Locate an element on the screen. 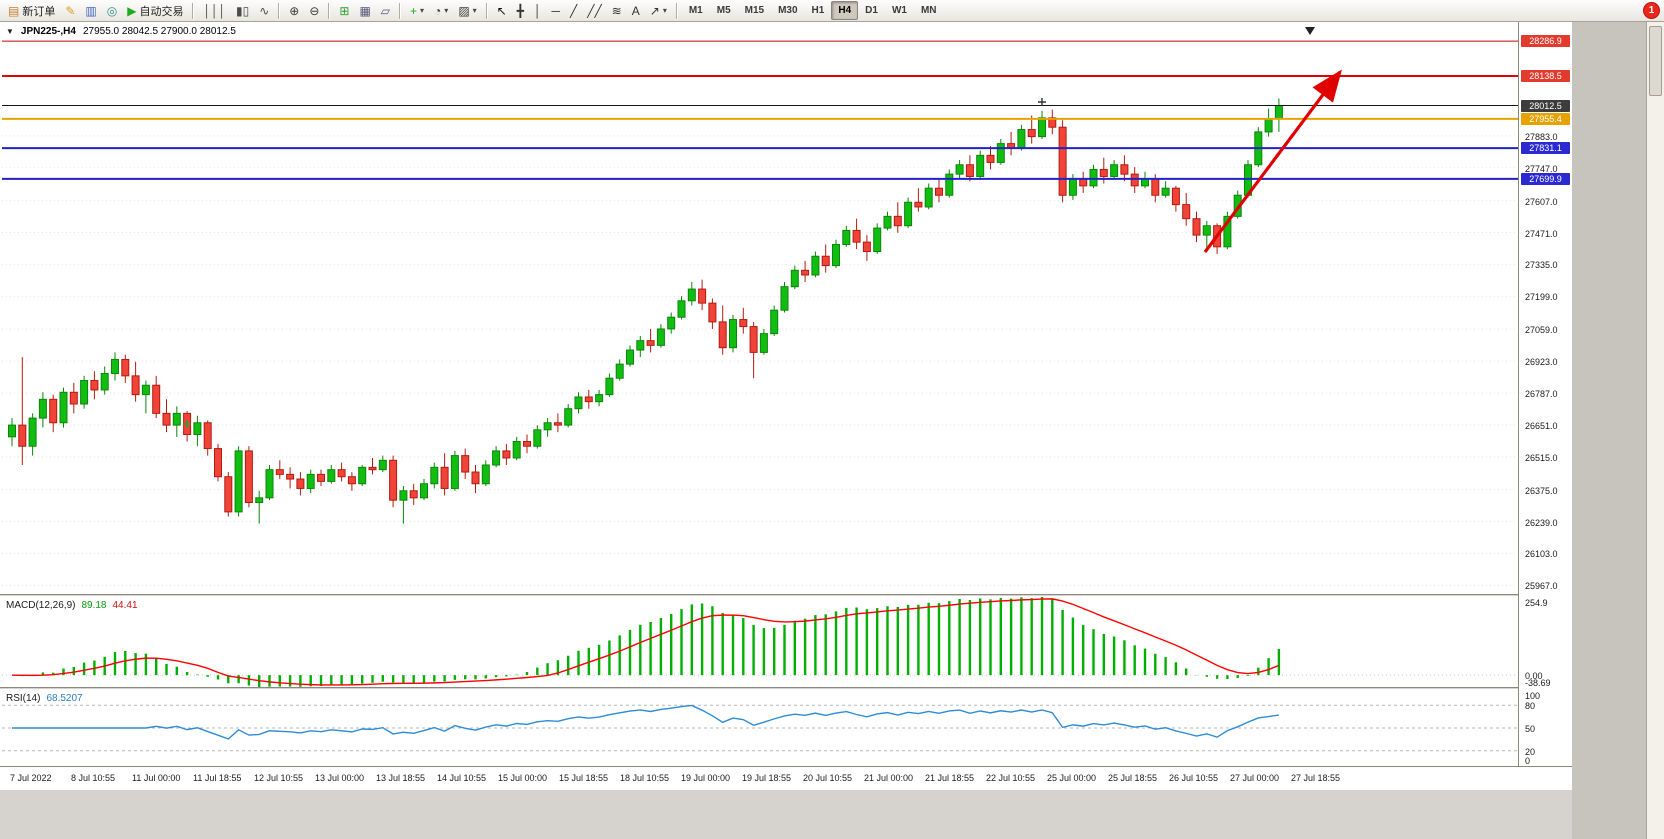  add-indicator-button: + ▾ is located at coordinates (417, 10).